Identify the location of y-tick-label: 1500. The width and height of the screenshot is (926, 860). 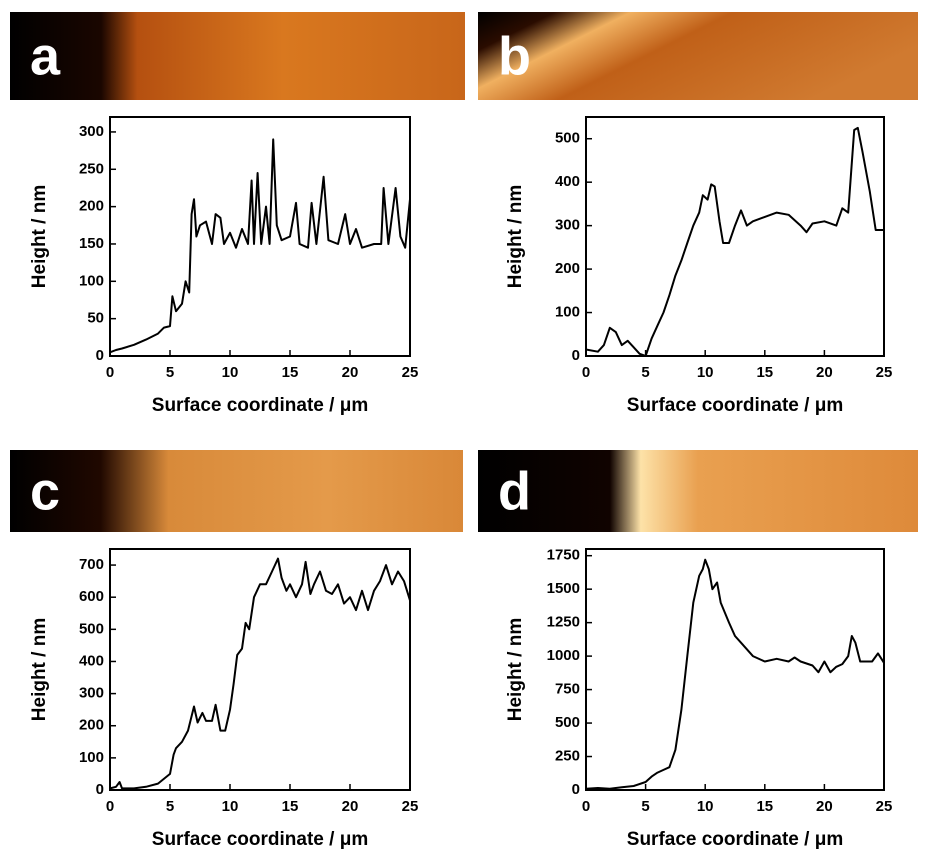
(563, 588).